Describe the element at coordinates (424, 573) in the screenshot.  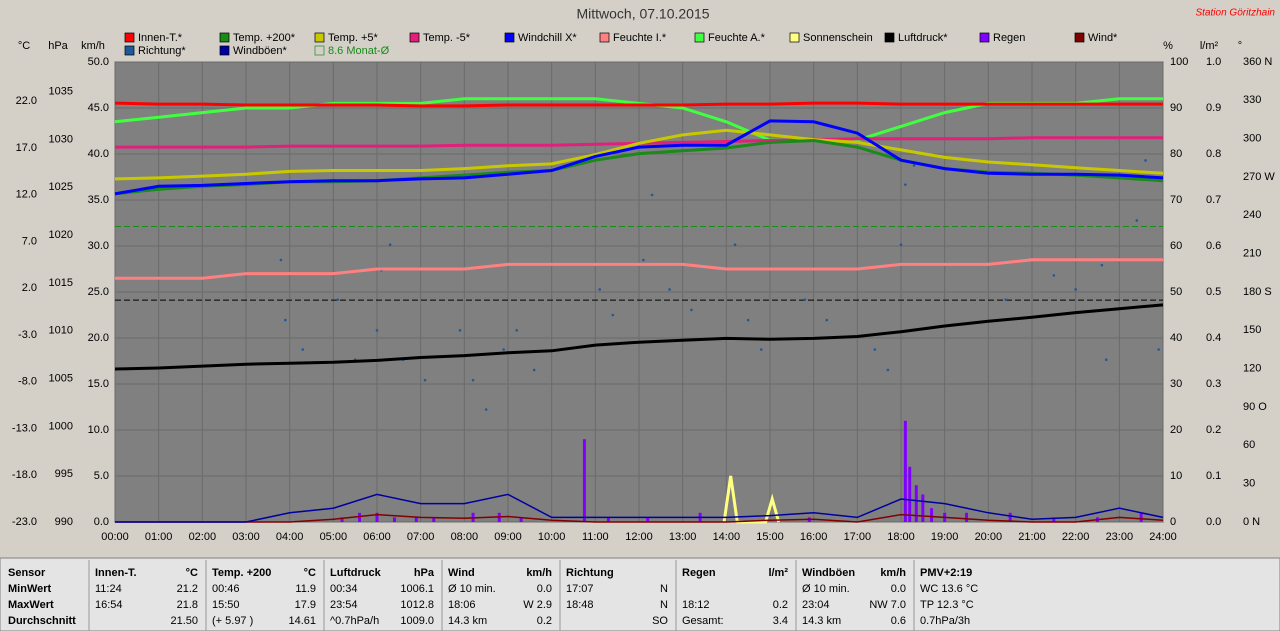
I see `stats-col-unit: hPa` at that location.